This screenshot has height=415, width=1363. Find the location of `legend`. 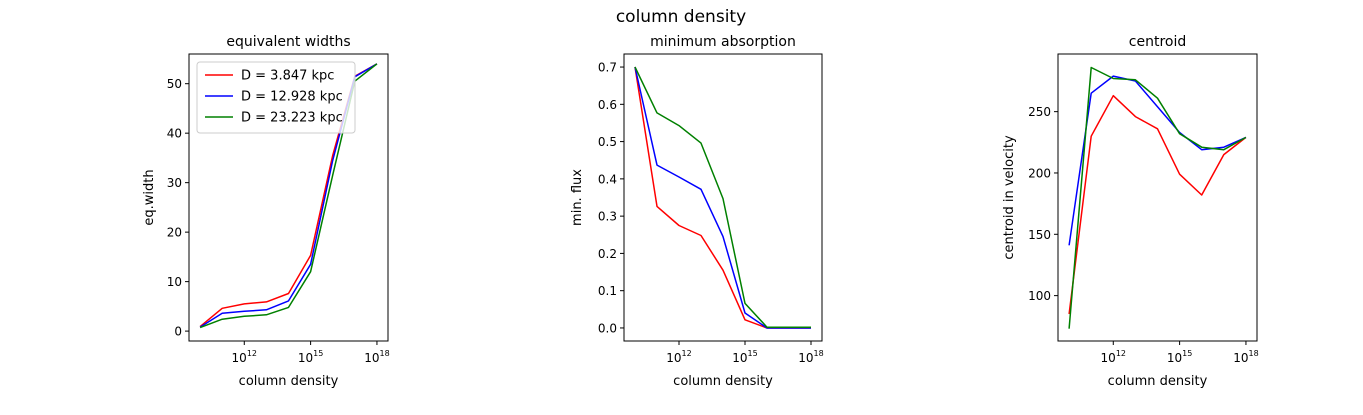

legend is located at coordinates (276, 97).